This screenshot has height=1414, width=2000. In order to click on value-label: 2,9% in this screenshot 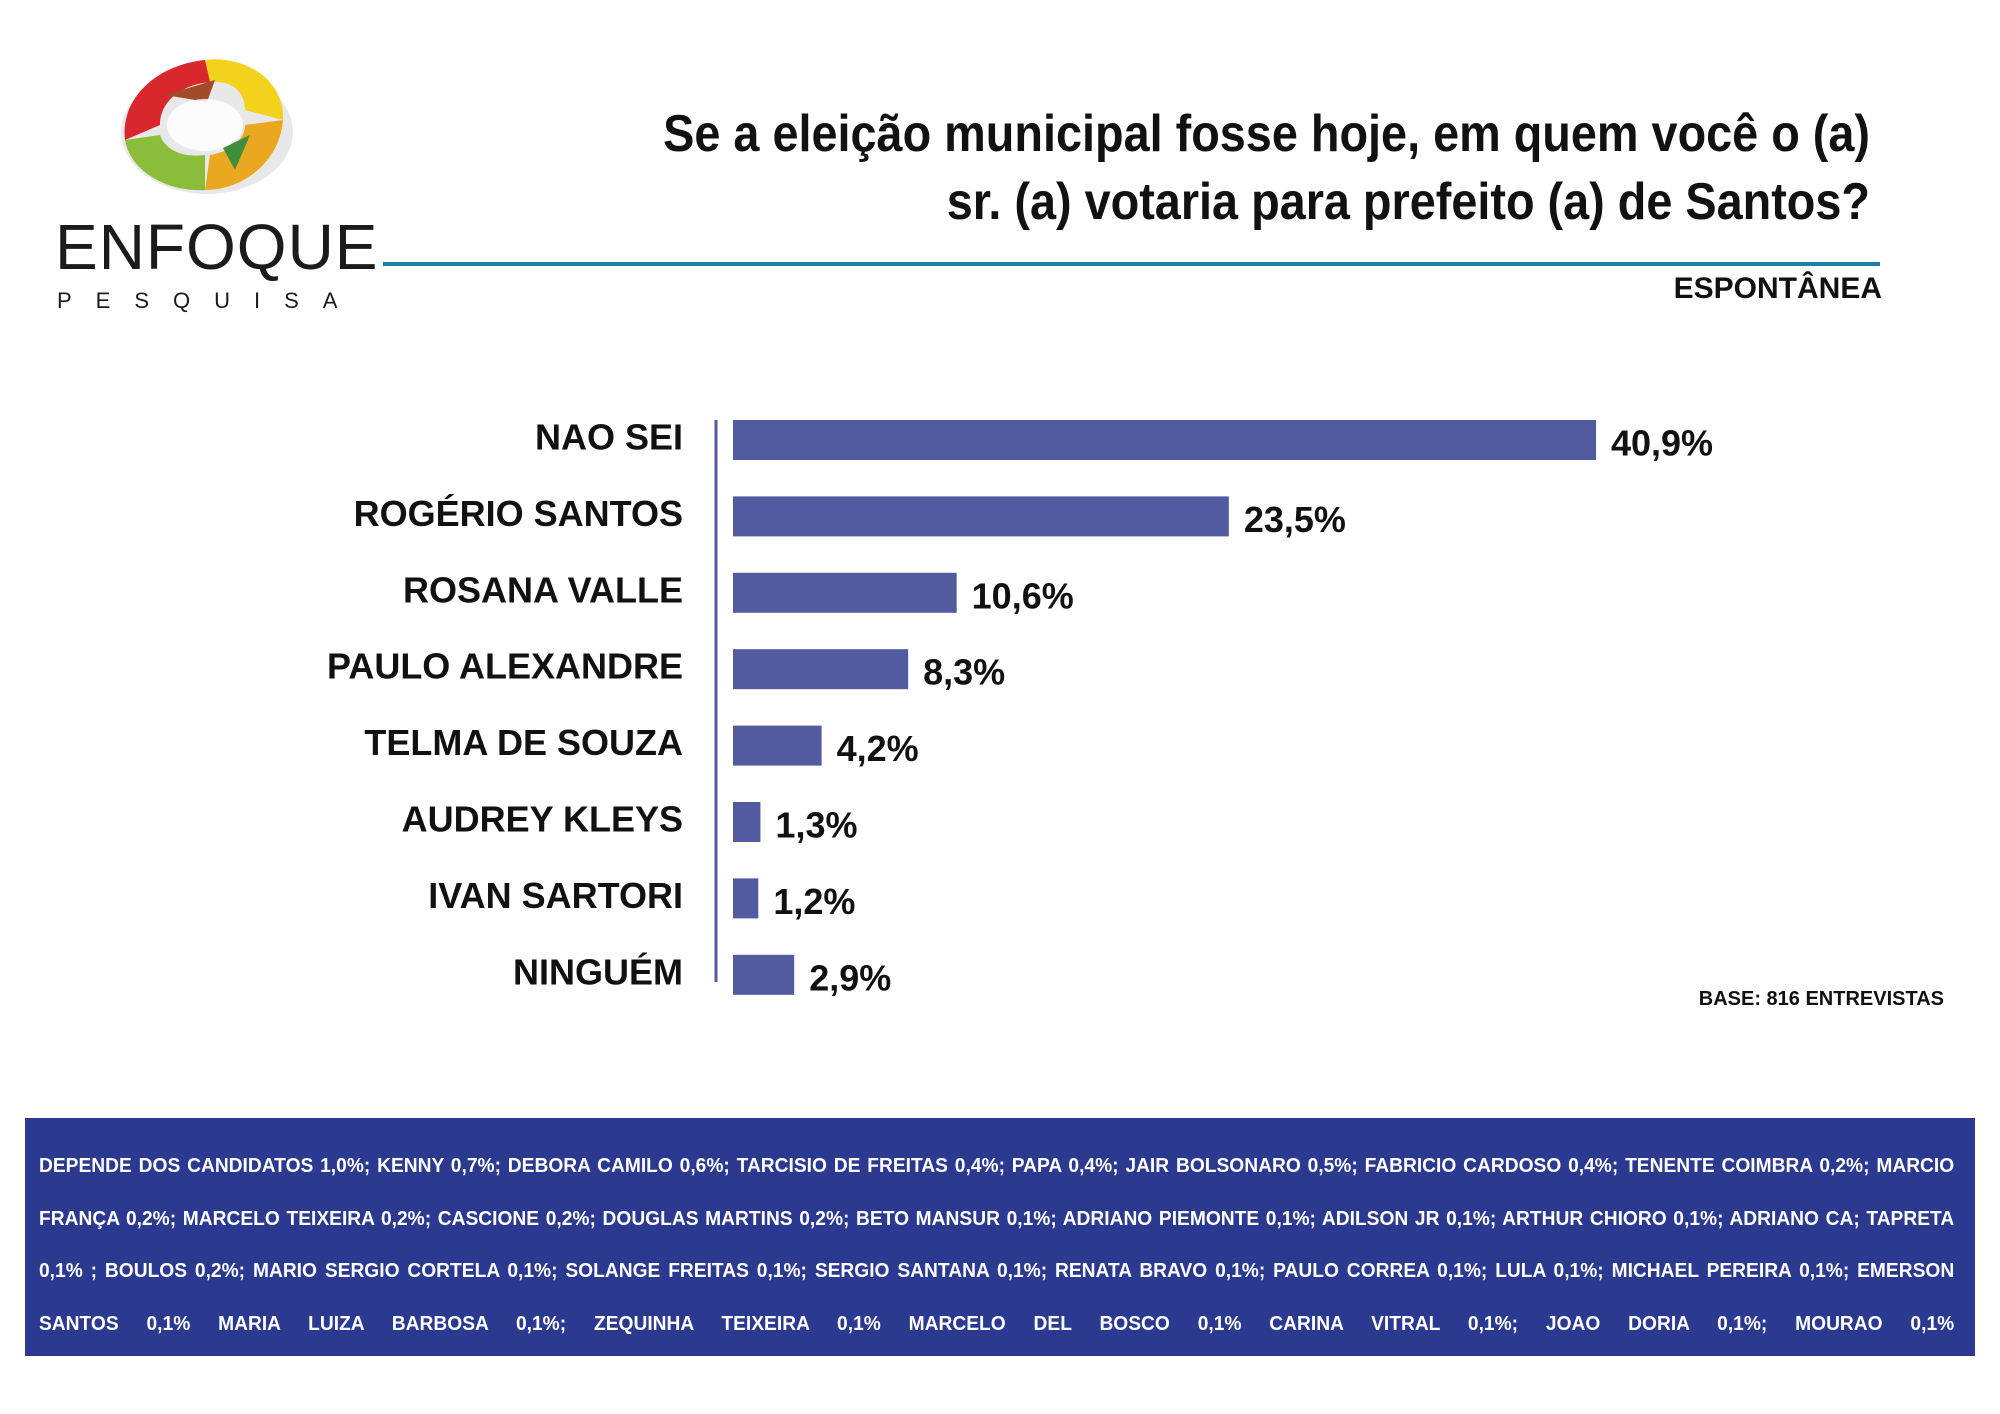, I will do `click(850, 977)`.